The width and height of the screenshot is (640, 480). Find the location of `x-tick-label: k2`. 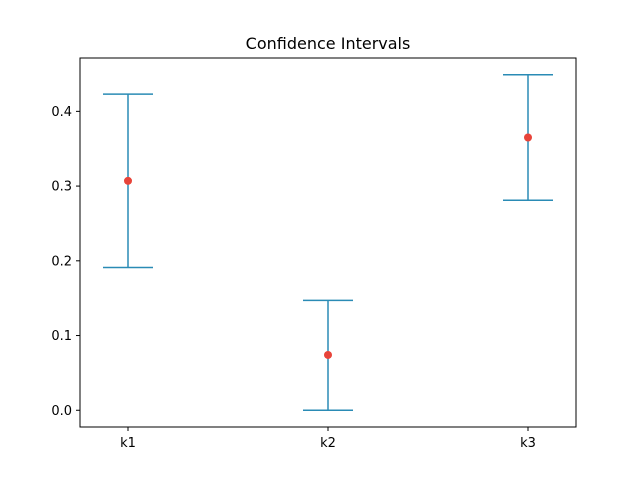

x-tick-label: k2 is located at coordinates (328, 443).